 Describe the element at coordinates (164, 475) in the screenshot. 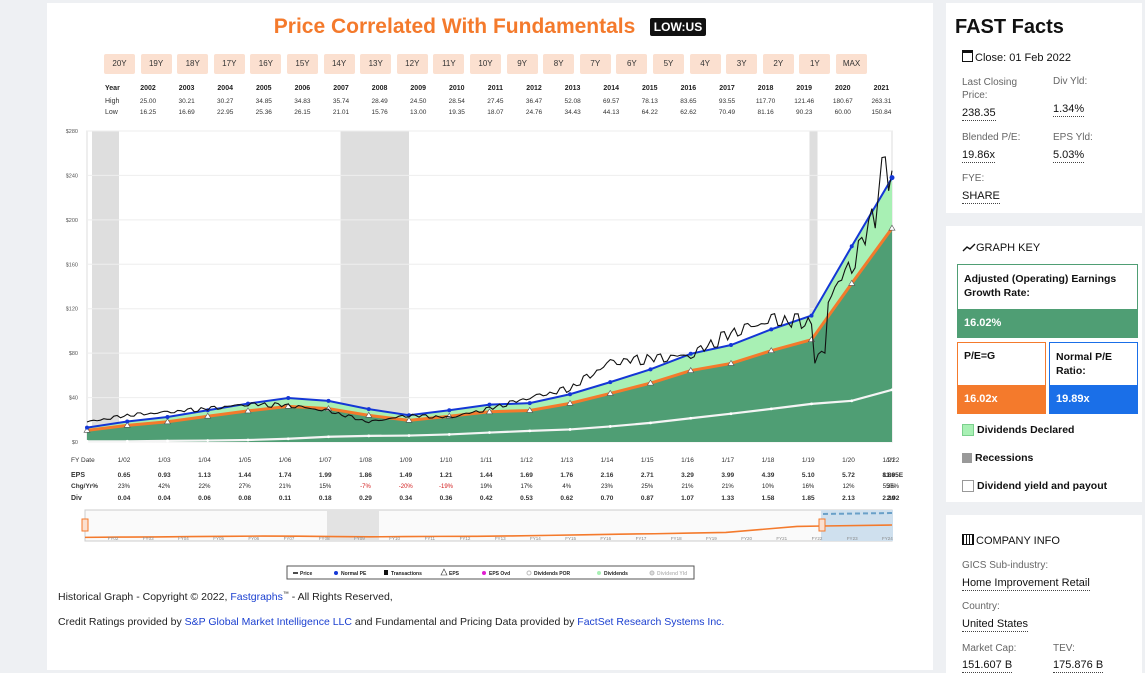

I see `eps-value: 0.93` at that location.